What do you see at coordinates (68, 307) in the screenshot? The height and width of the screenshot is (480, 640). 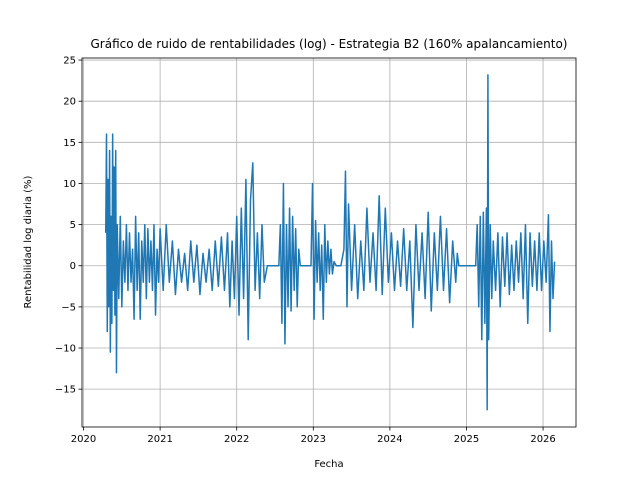 I see `y-tick-label: −5` at bounding box center [68, 307].